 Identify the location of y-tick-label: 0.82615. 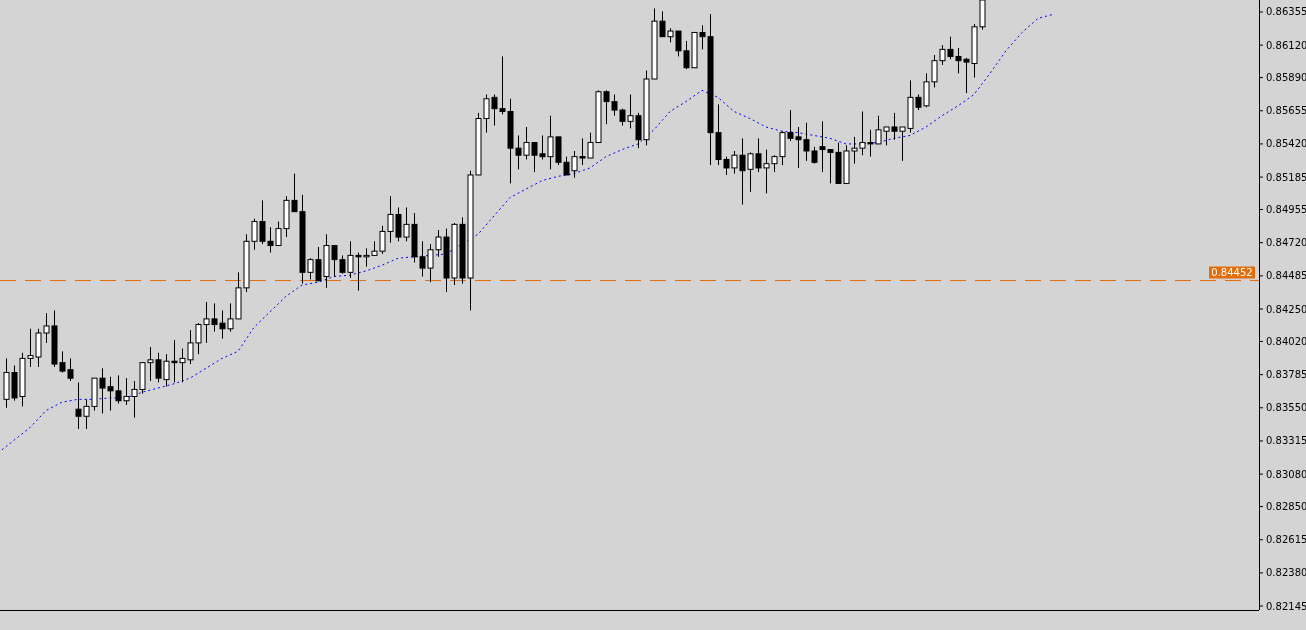
(1286, 540).